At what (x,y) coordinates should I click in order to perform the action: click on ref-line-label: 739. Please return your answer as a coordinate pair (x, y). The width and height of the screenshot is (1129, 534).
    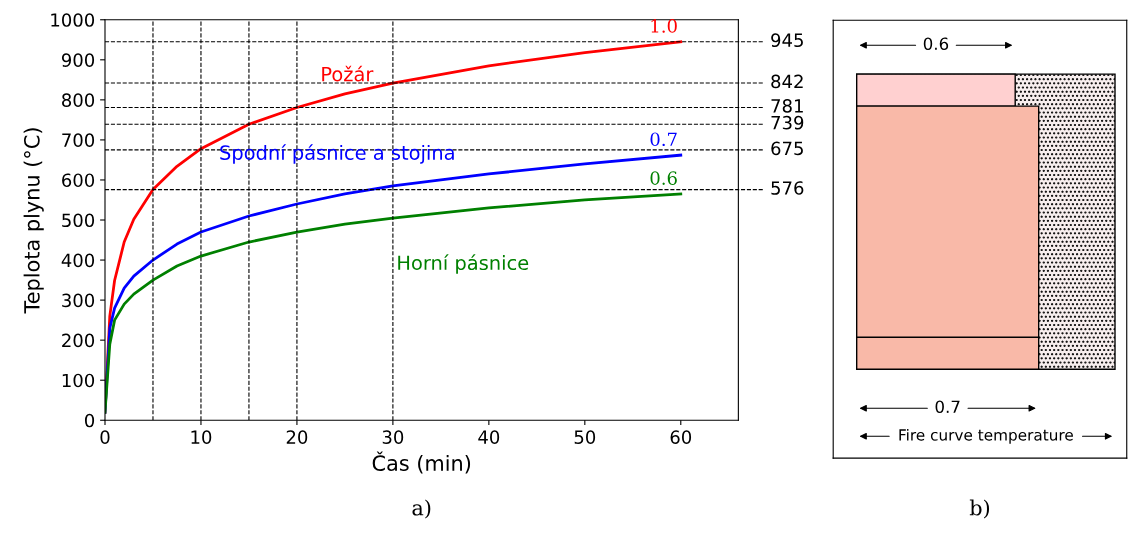
    Looking at the image, I should click on (787, 122).